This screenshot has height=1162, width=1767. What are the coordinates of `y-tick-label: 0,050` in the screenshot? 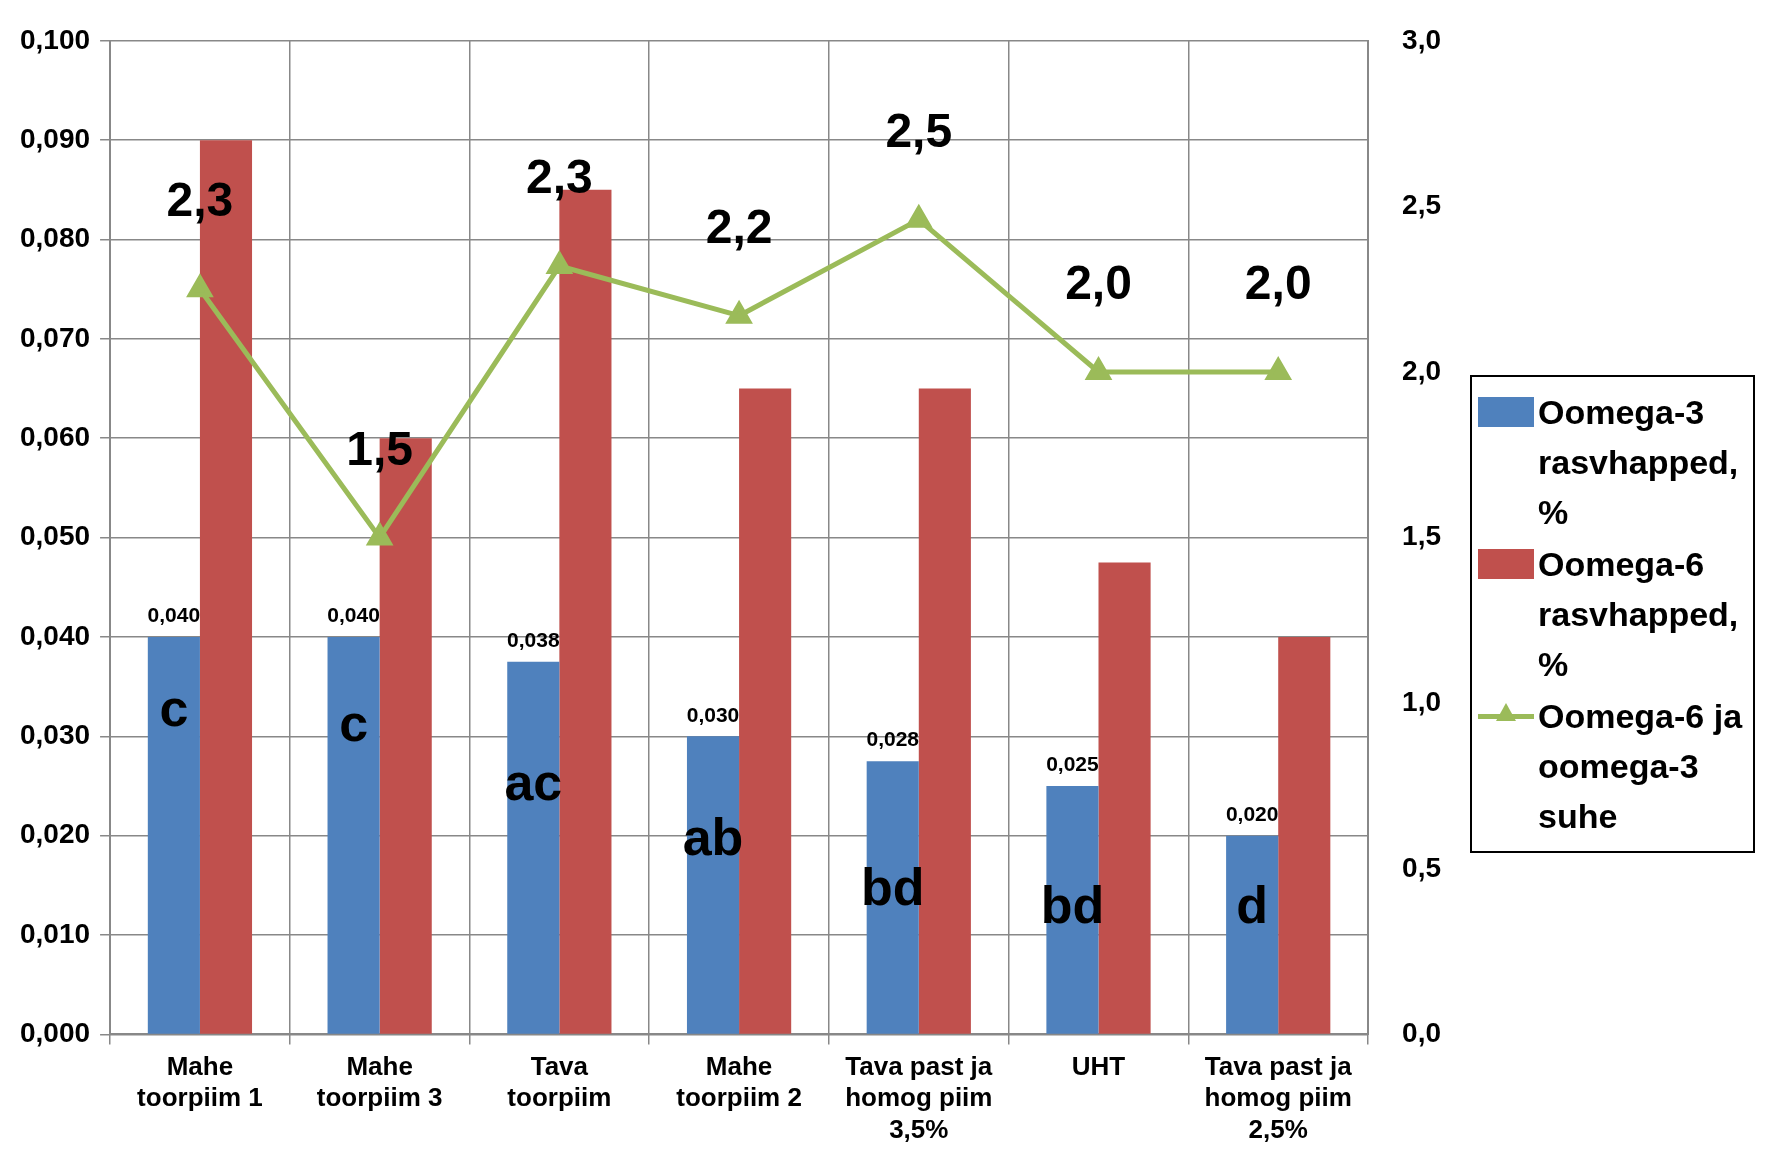 It's located at (55, 536).